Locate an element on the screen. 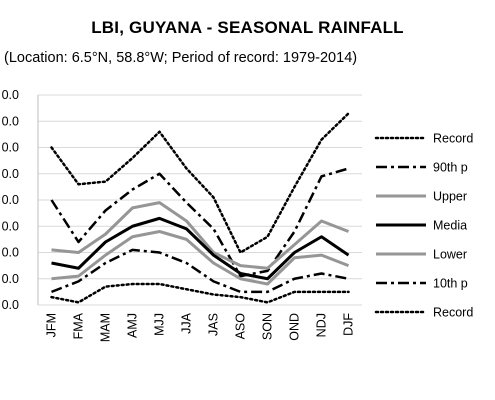 The width and height of the screenshot is (495, 400). x-tick-label: SON is located at coordinates (268, 326).